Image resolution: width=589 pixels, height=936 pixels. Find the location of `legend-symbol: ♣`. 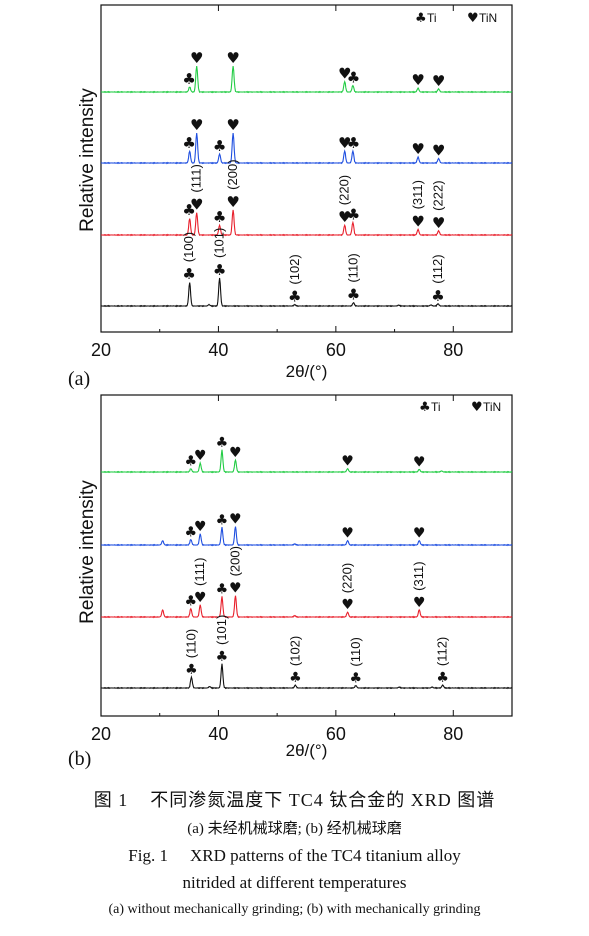

legend-symbol: ♣ is located at coordinates (425, 407).